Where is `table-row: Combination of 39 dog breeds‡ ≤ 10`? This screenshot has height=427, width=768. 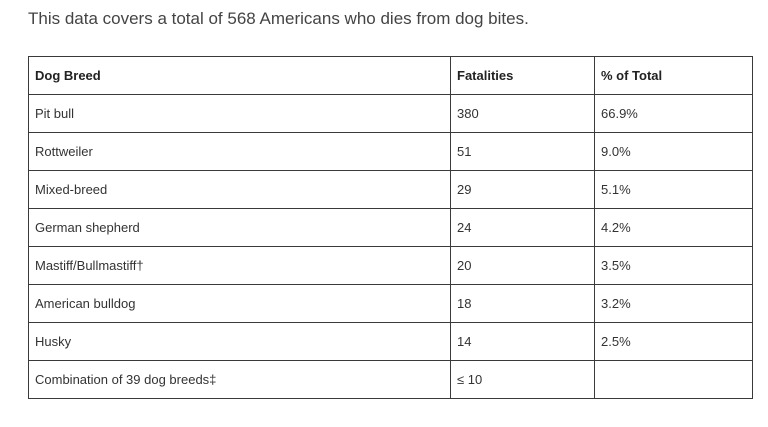
table-row: Combination of 39 dog breeds‡ ≤ 10 is located at coordinates (390, 379).